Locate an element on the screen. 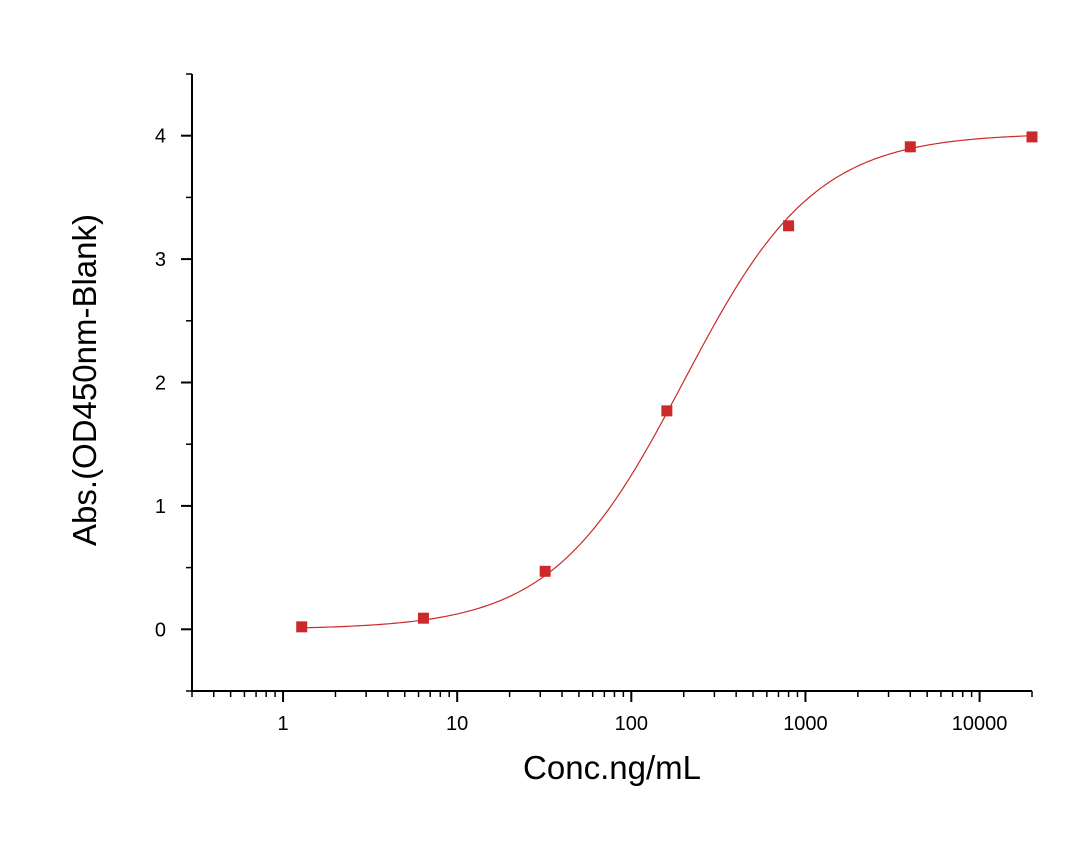  y-tick-label: 2 is located at coordinates (160, 384).